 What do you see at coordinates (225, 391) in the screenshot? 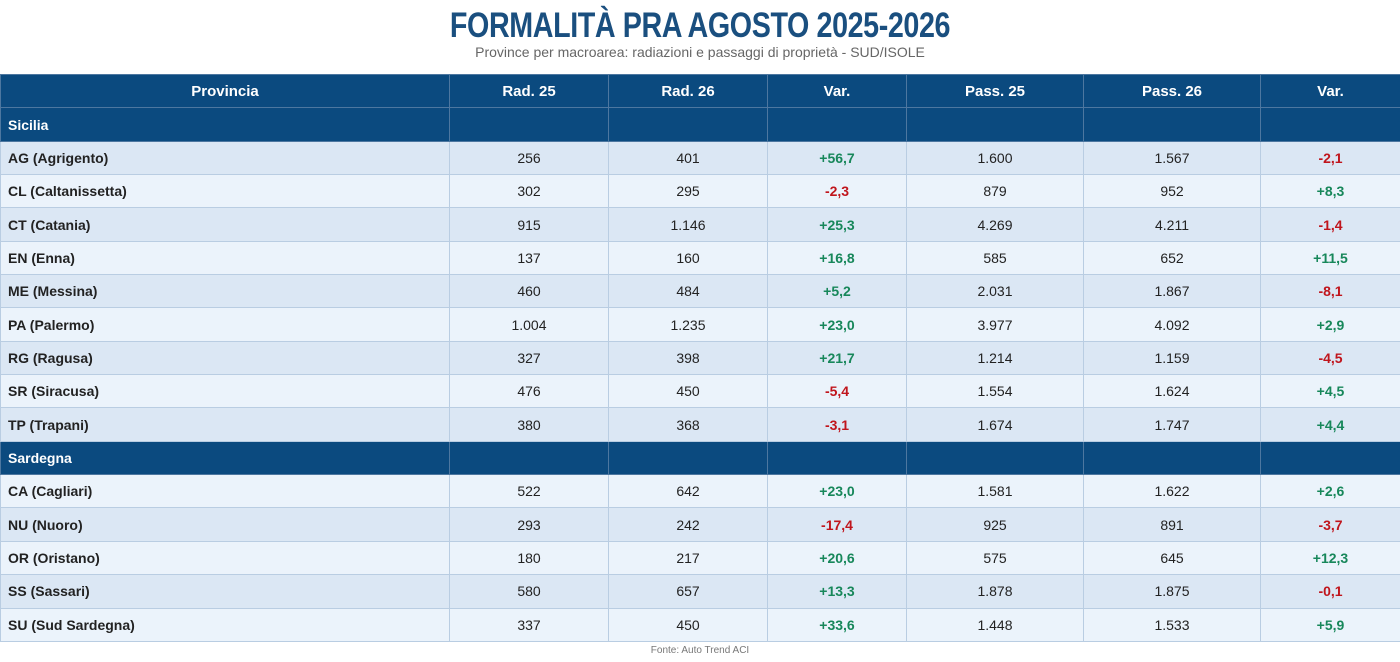
I see `province-name: SR (Siracusa)` at bounding box center [225, 391].